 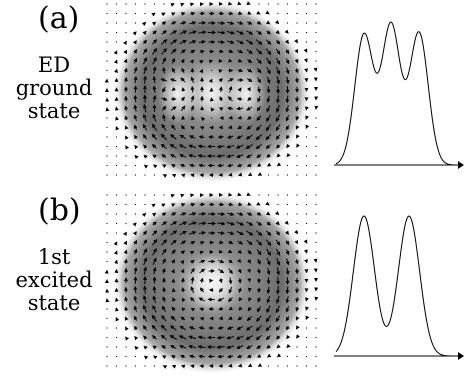 I want to click on panel-b-desc-line-1: 1st, so click(x=54, y=257).